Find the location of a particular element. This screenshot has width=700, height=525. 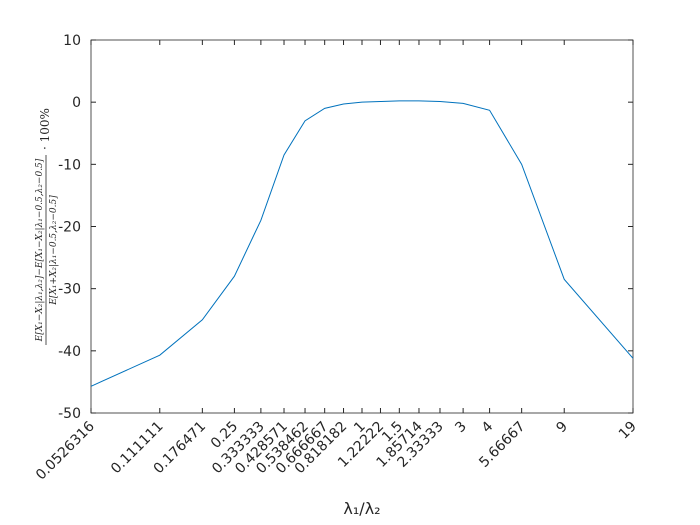

y-label-suffix: · 100% is located at coordinates (45, 129).